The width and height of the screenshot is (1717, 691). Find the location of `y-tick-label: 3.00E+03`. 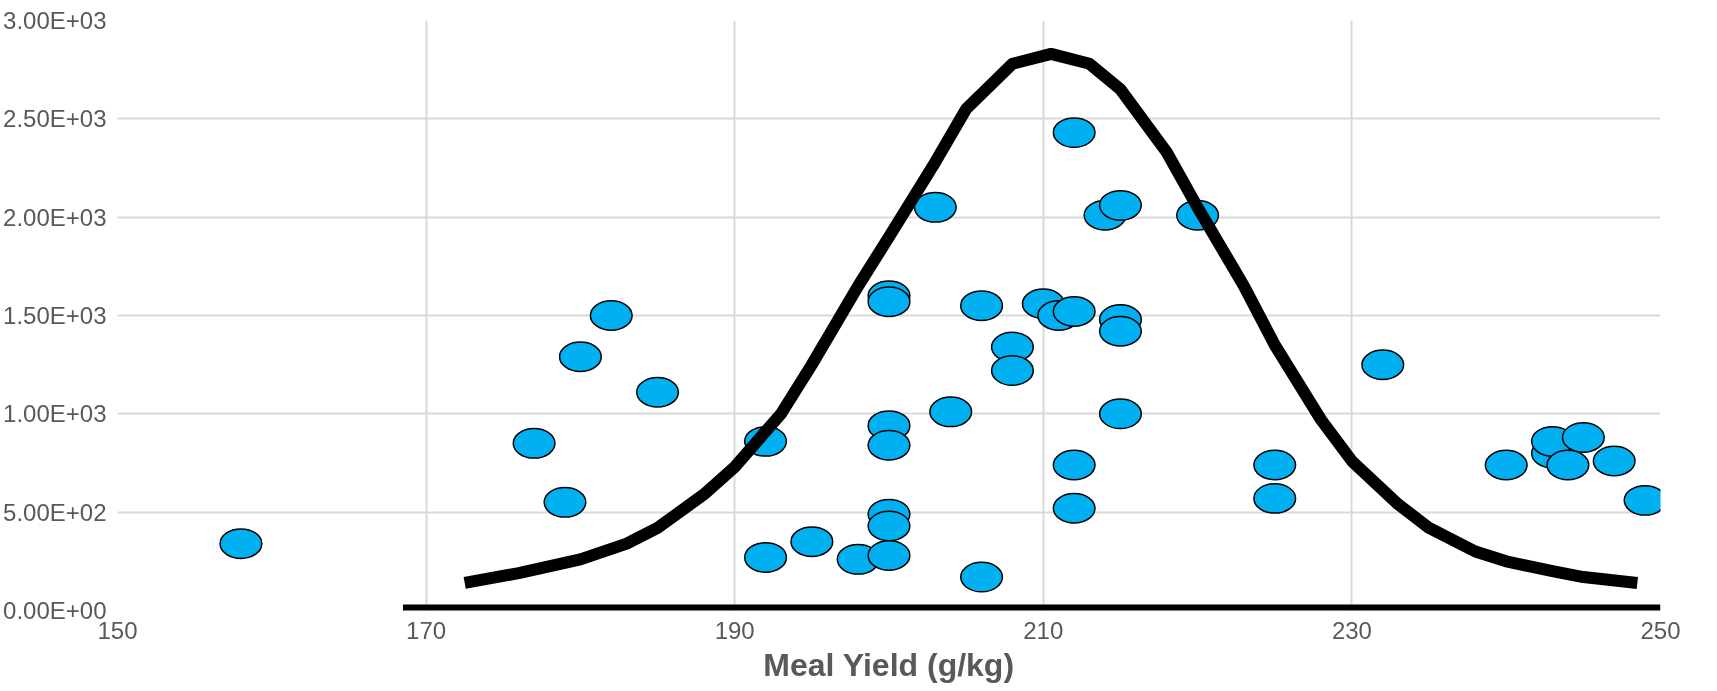

y-tick-label: 3.00E+03 is located at coordinates (55, 20).